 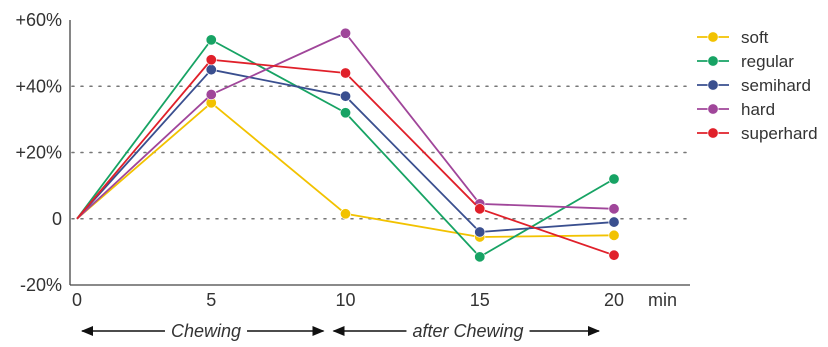 I want to click on legend-marker-soft, so click(x=713, y=37).